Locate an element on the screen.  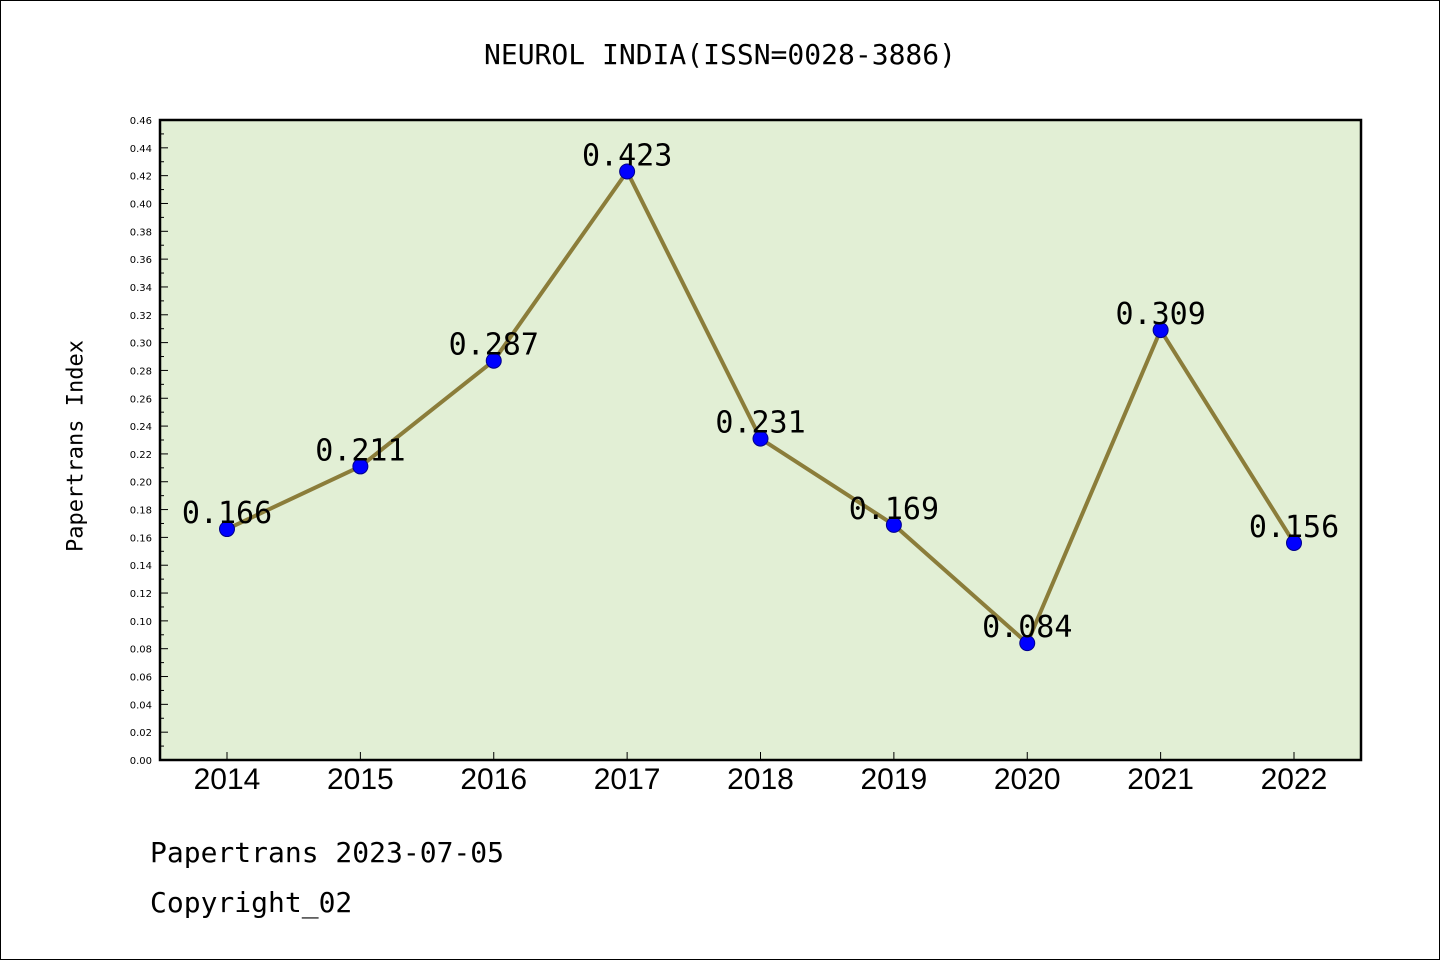
data-label: 0.211 is located at coordinates (360, 450).